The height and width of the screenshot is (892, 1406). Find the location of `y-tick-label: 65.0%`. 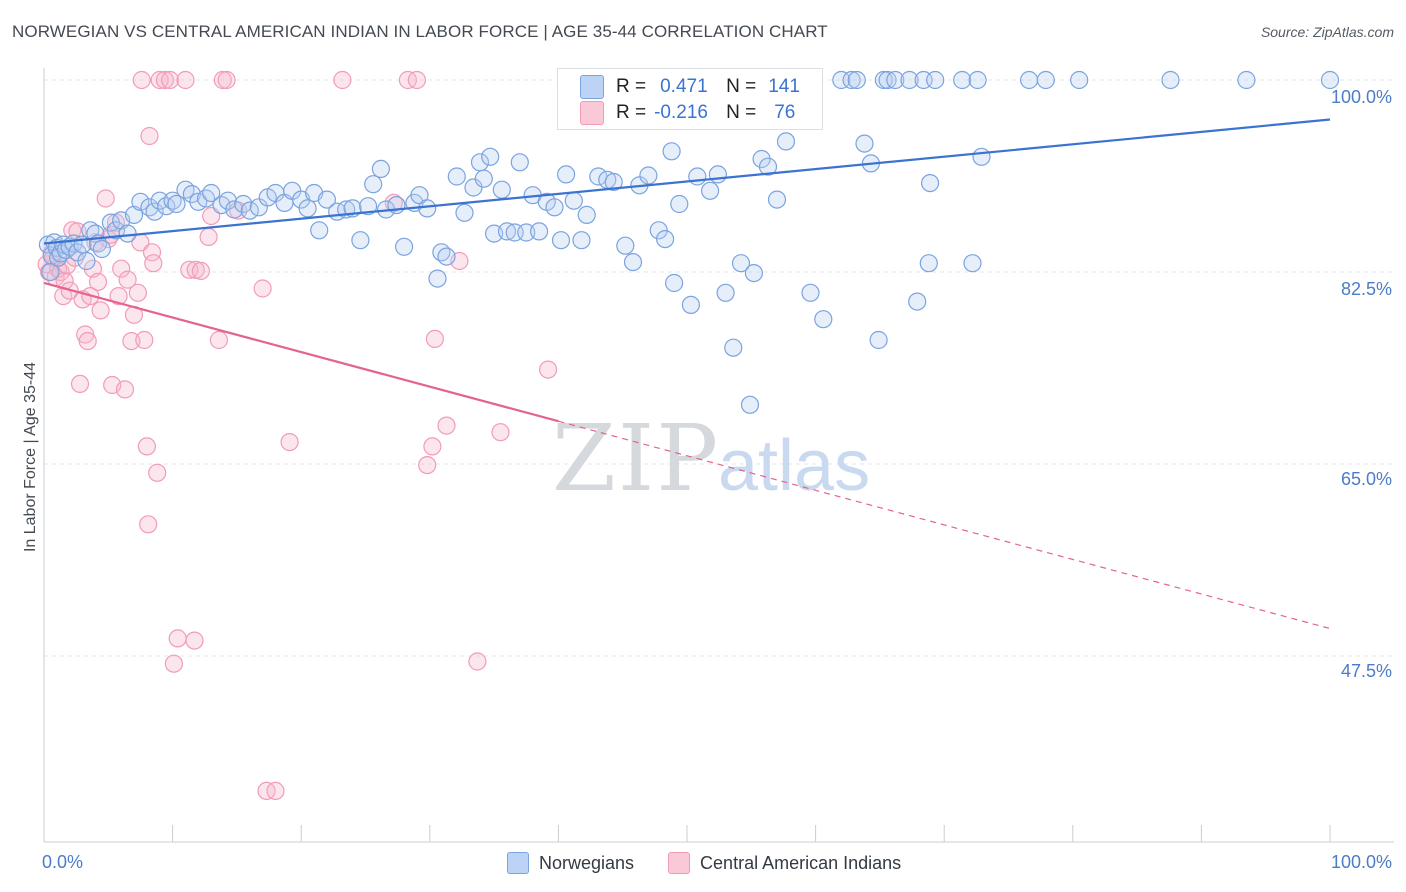

y-tick-label: 65.0% is located at coordinates (1366, 479).